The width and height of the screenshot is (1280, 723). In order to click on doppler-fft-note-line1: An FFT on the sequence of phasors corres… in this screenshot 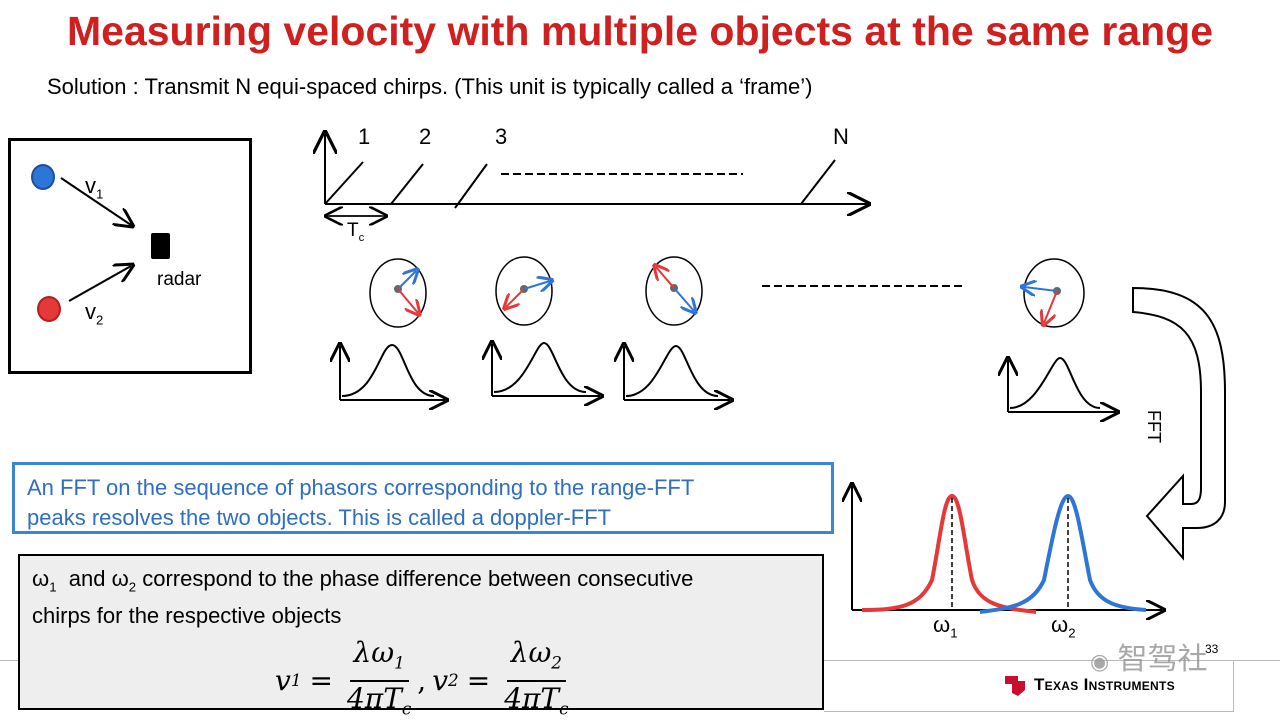, I will do `click(361, 487)`.